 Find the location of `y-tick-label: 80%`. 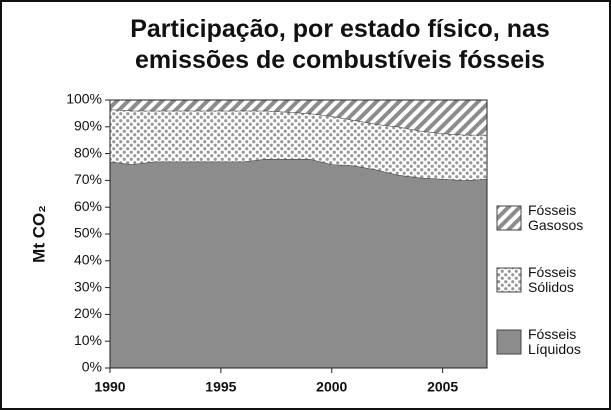

y-tick-label: 80% is located at coordinates (88, 152).